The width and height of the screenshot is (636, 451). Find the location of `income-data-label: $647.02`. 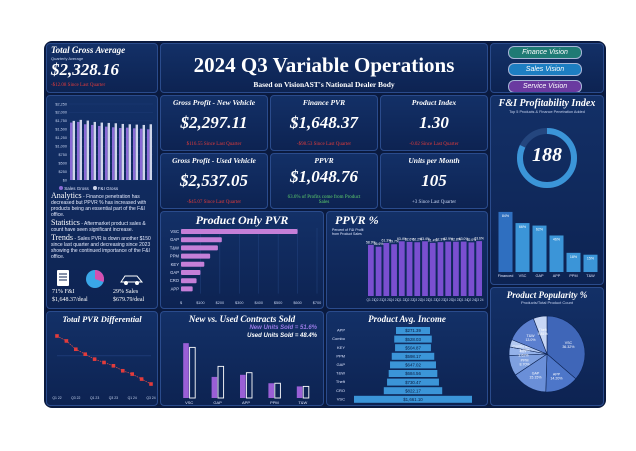

income-data-label: $647.02 is located at coordinates (413, 365).